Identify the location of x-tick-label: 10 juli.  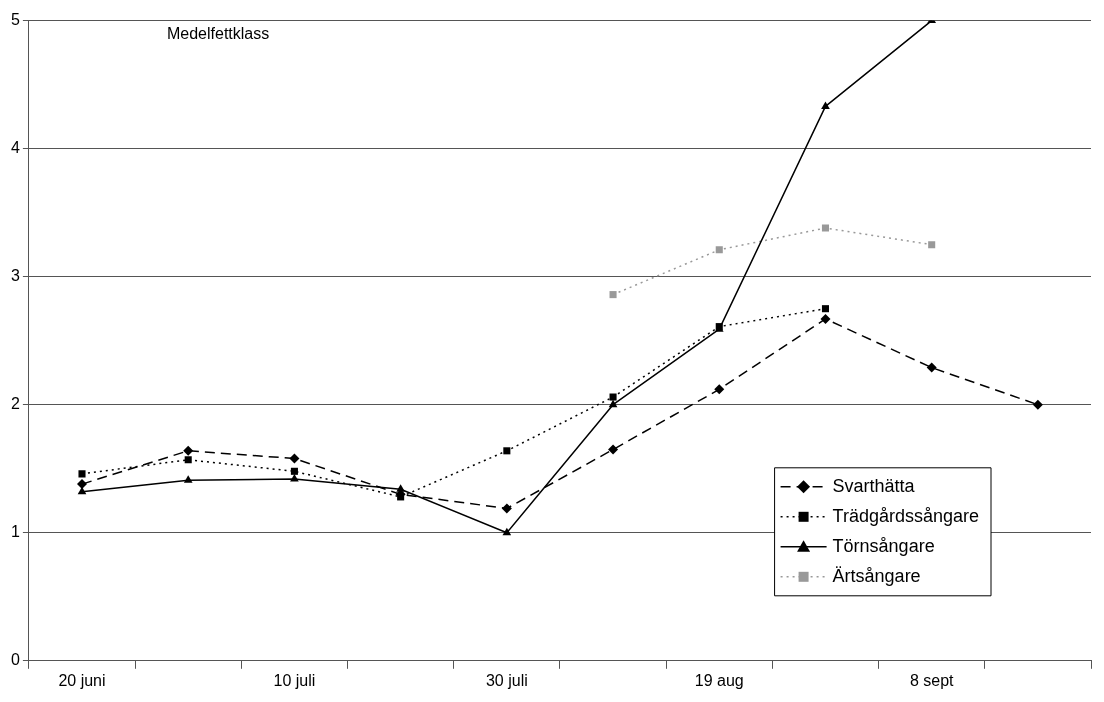
(294, 680).